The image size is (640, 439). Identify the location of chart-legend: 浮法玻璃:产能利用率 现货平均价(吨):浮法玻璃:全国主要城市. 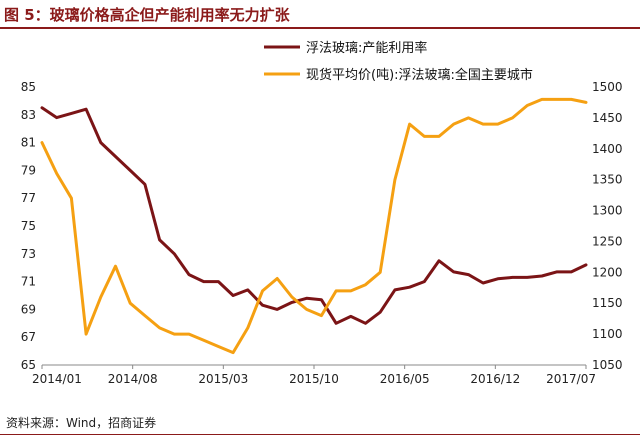
(398, 61).